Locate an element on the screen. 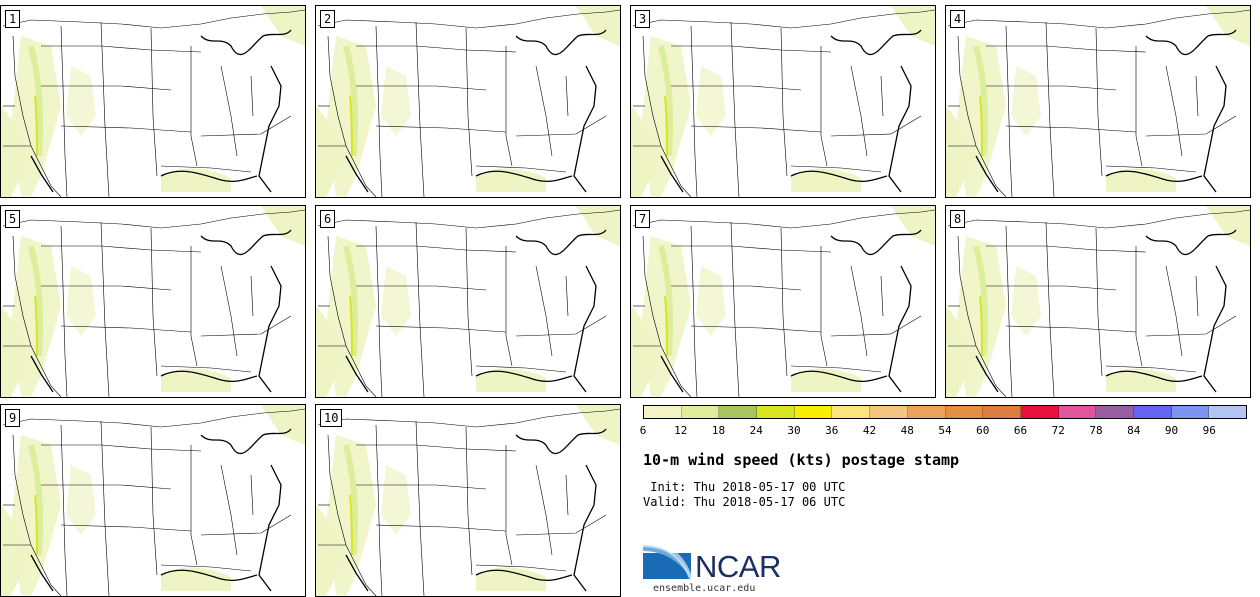  postage-stamp-map: 9 is located at coordinates (153, 500).